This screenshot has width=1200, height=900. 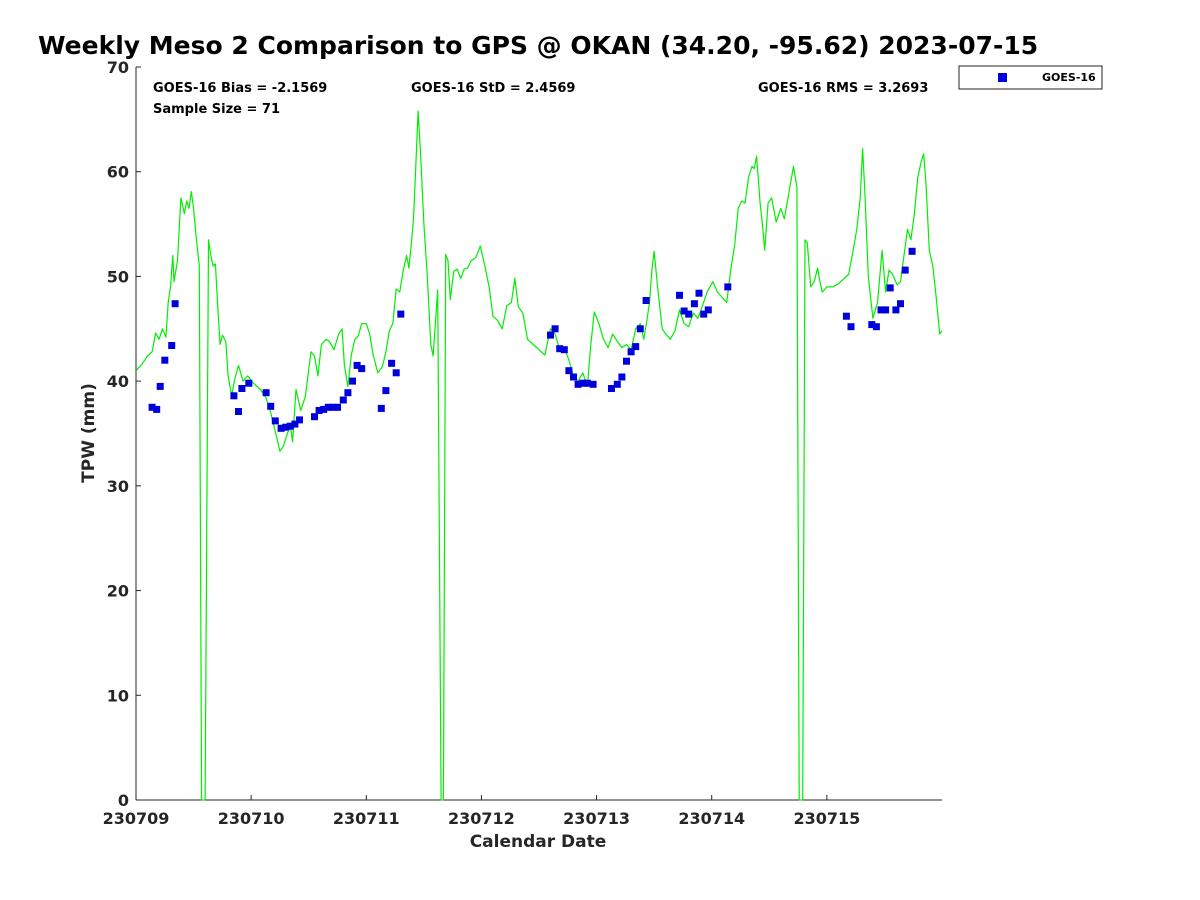 What do you see at coordinates (124, 434) in the screenshot?
I see `y-ticks: 0 10 20 30 40 50 60 70` at bounding box center [124, 434].